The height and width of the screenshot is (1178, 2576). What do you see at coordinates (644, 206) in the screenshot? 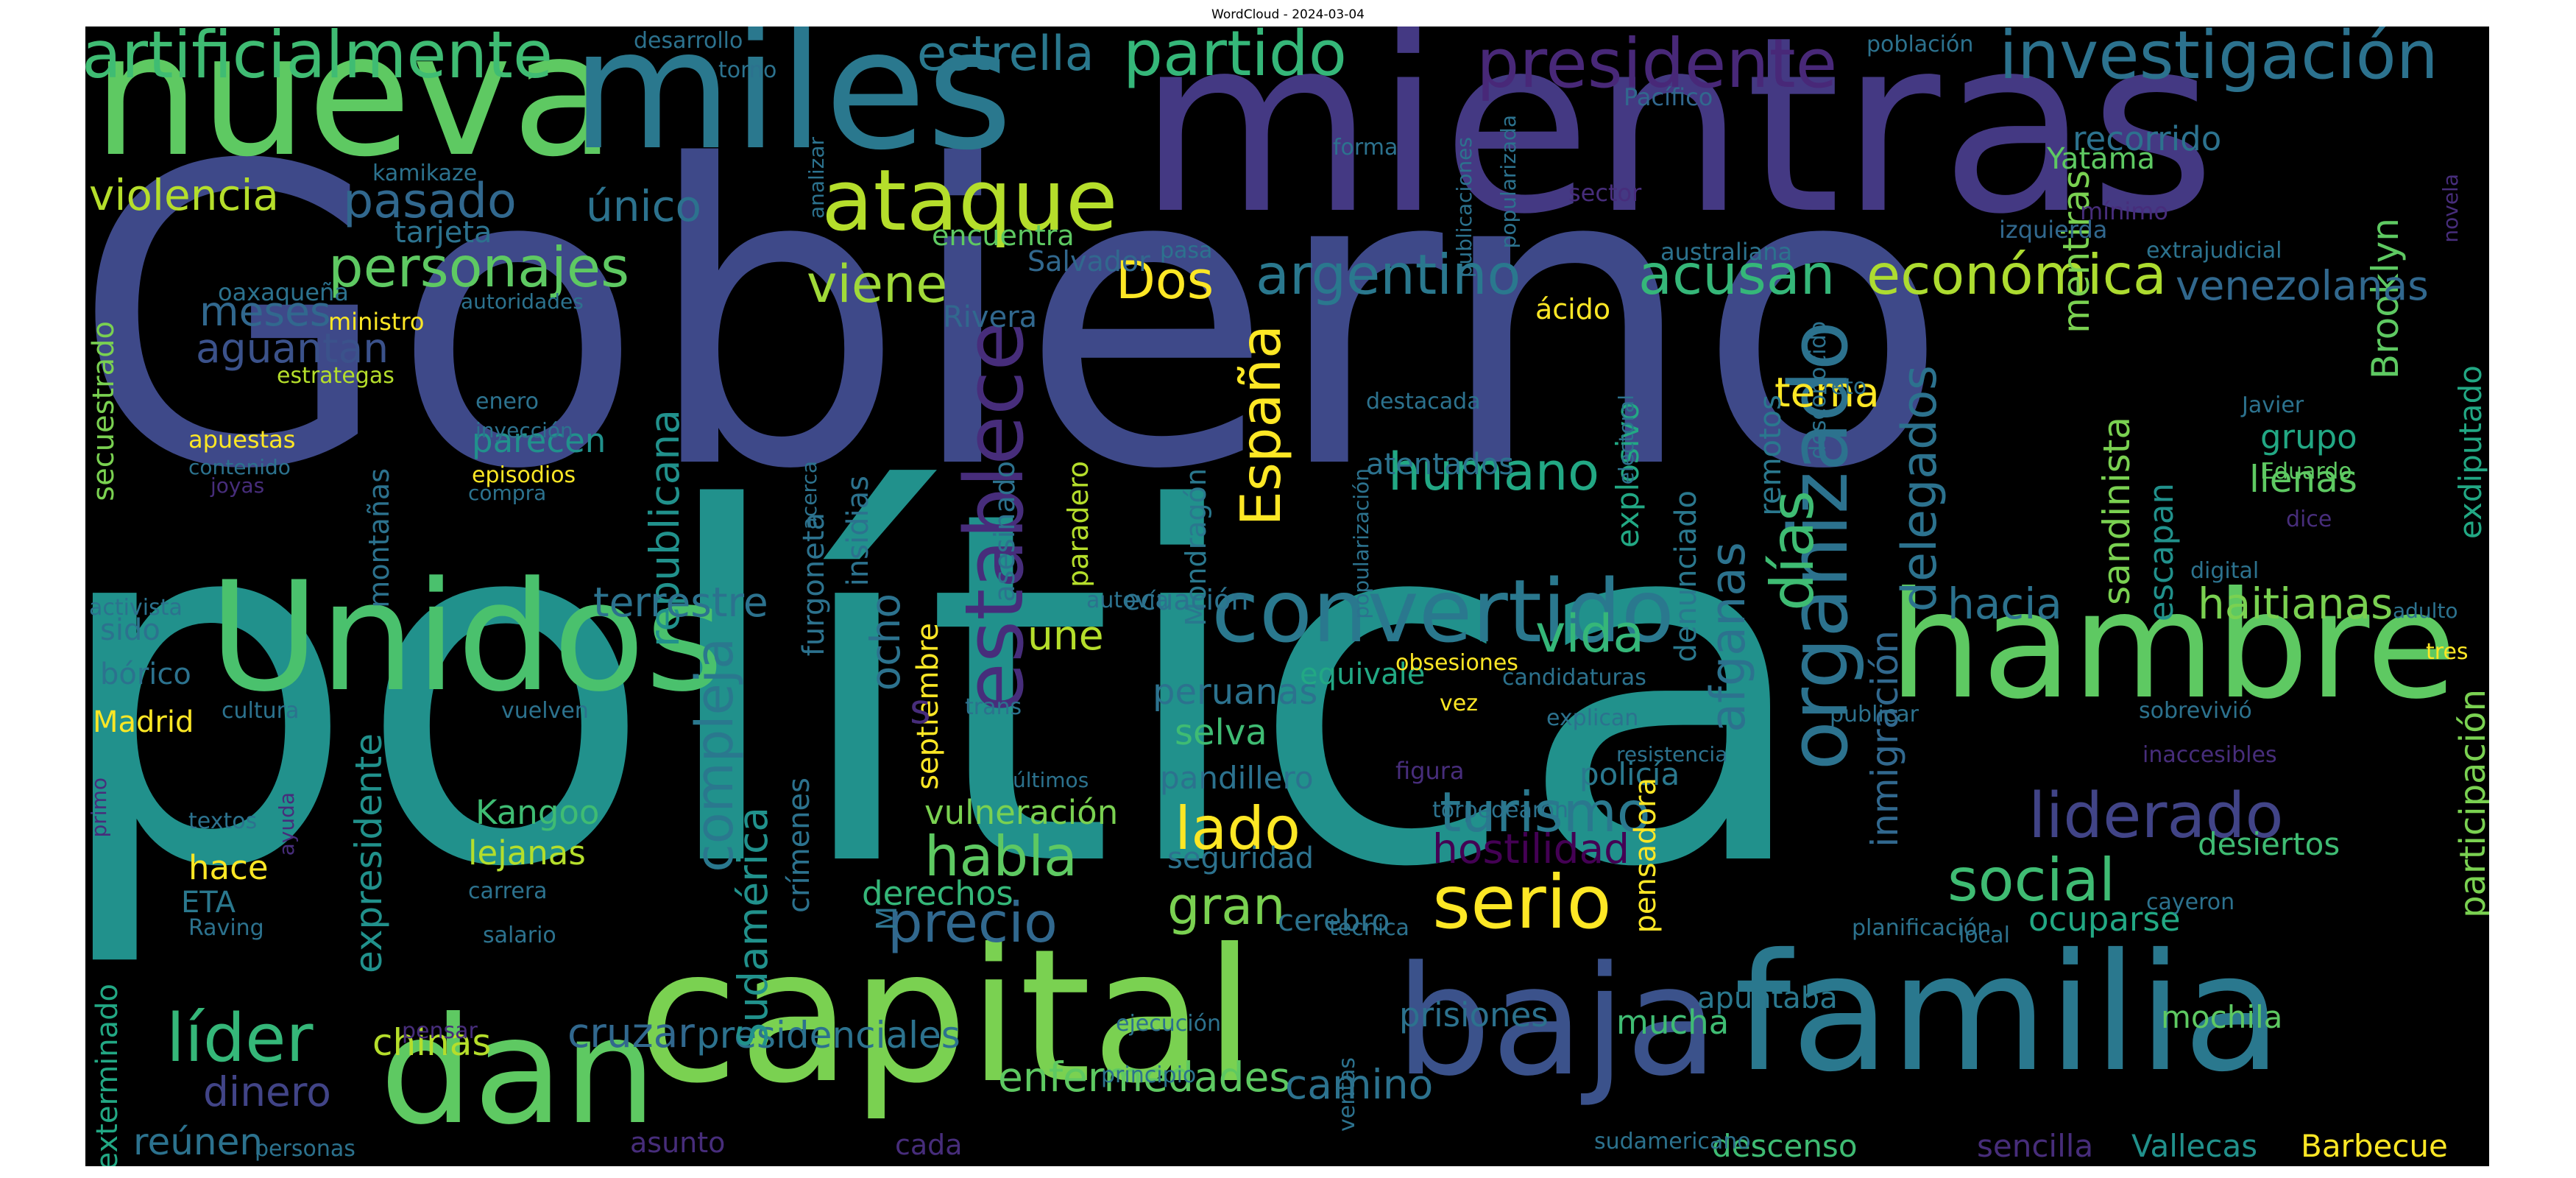
I see `word-unico: único` at bounding box center [644, 206].